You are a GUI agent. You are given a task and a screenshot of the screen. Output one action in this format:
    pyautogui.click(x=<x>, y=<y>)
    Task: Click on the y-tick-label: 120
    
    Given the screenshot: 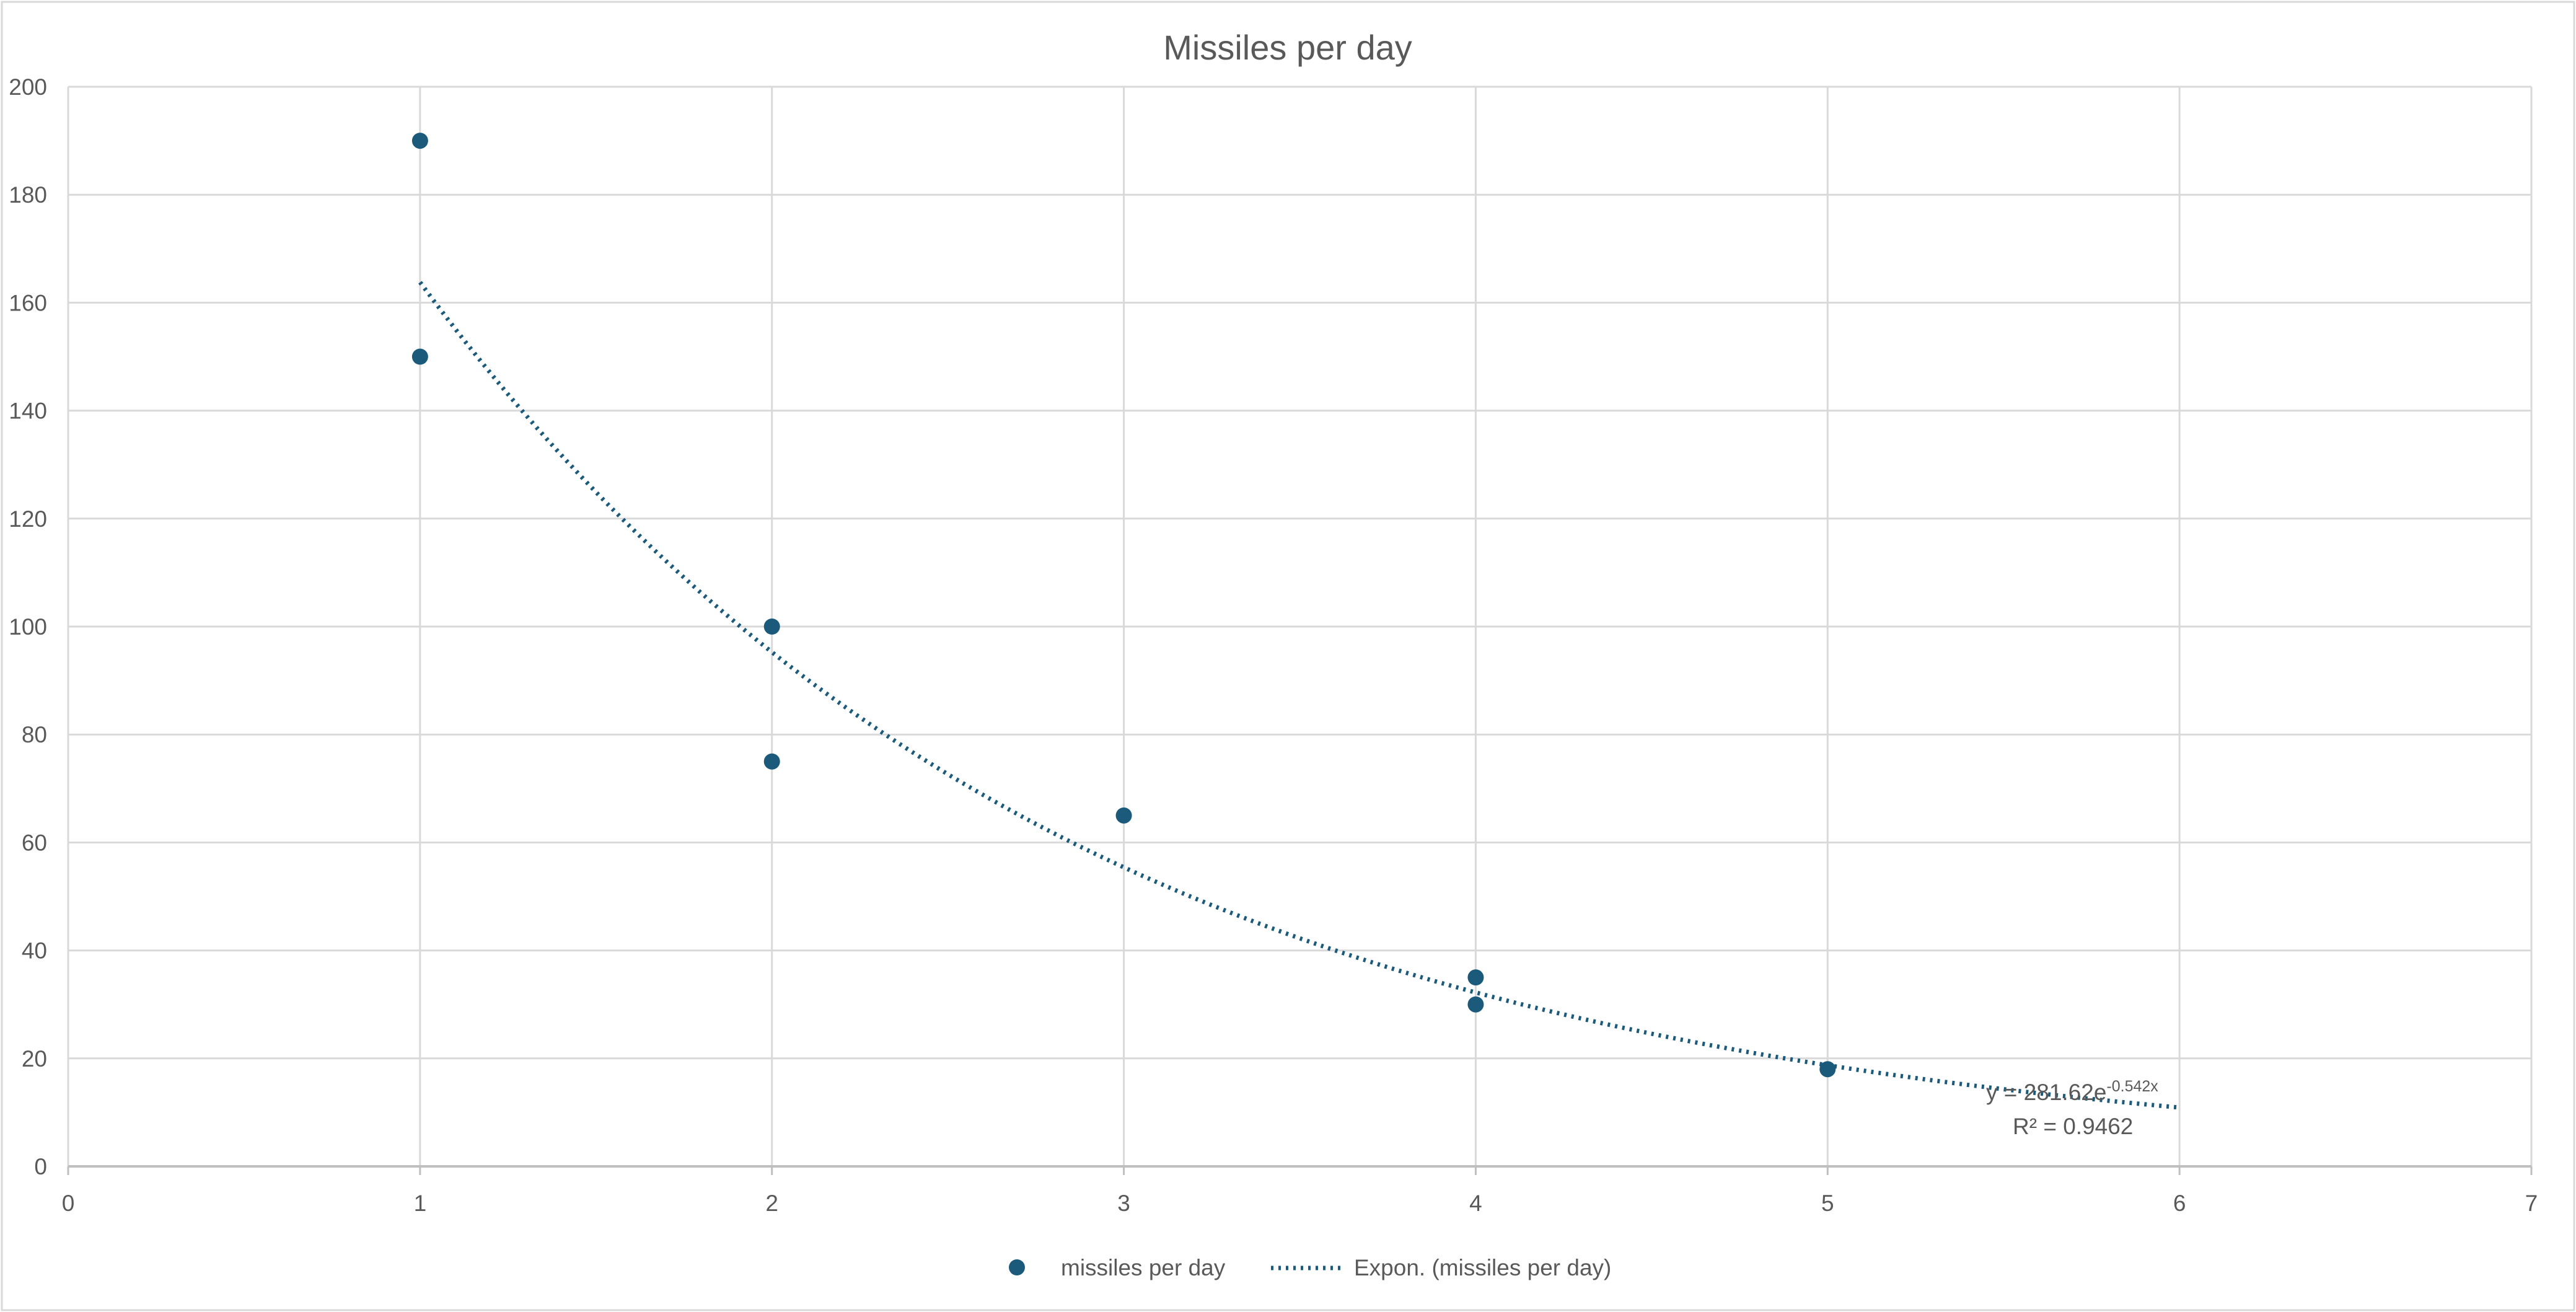 What is the action you would take?
    pyautogui.click(x=28, y=519)
    